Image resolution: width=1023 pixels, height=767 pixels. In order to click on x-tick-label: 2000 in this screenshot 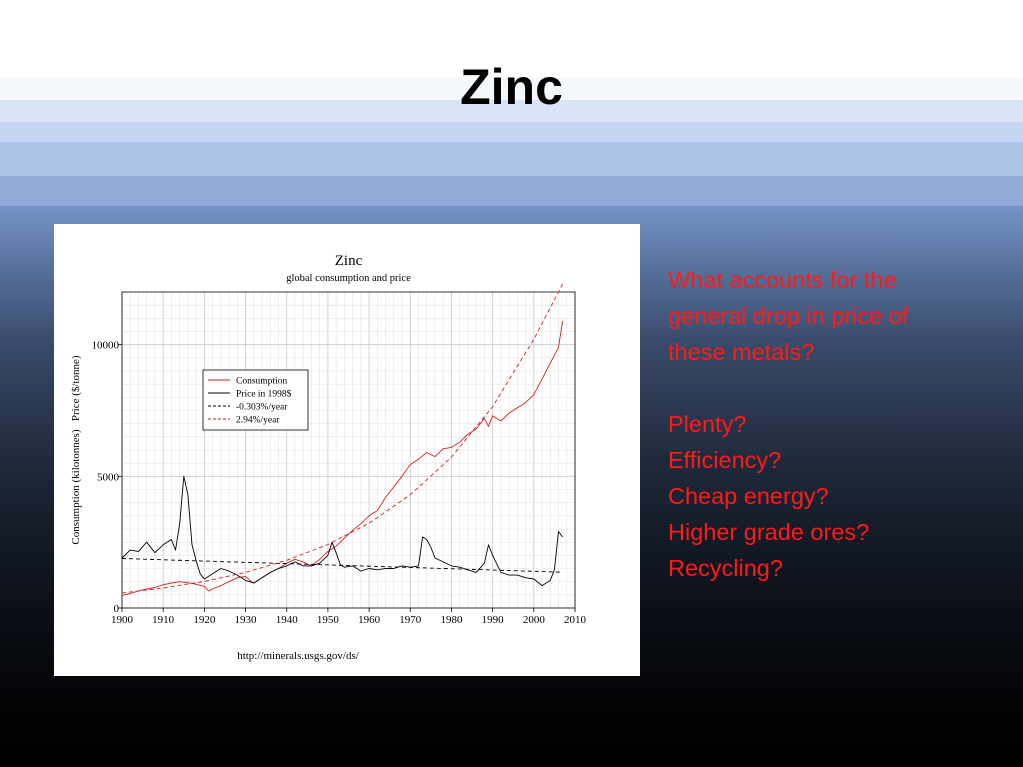, I will do `click(534, 620)`.